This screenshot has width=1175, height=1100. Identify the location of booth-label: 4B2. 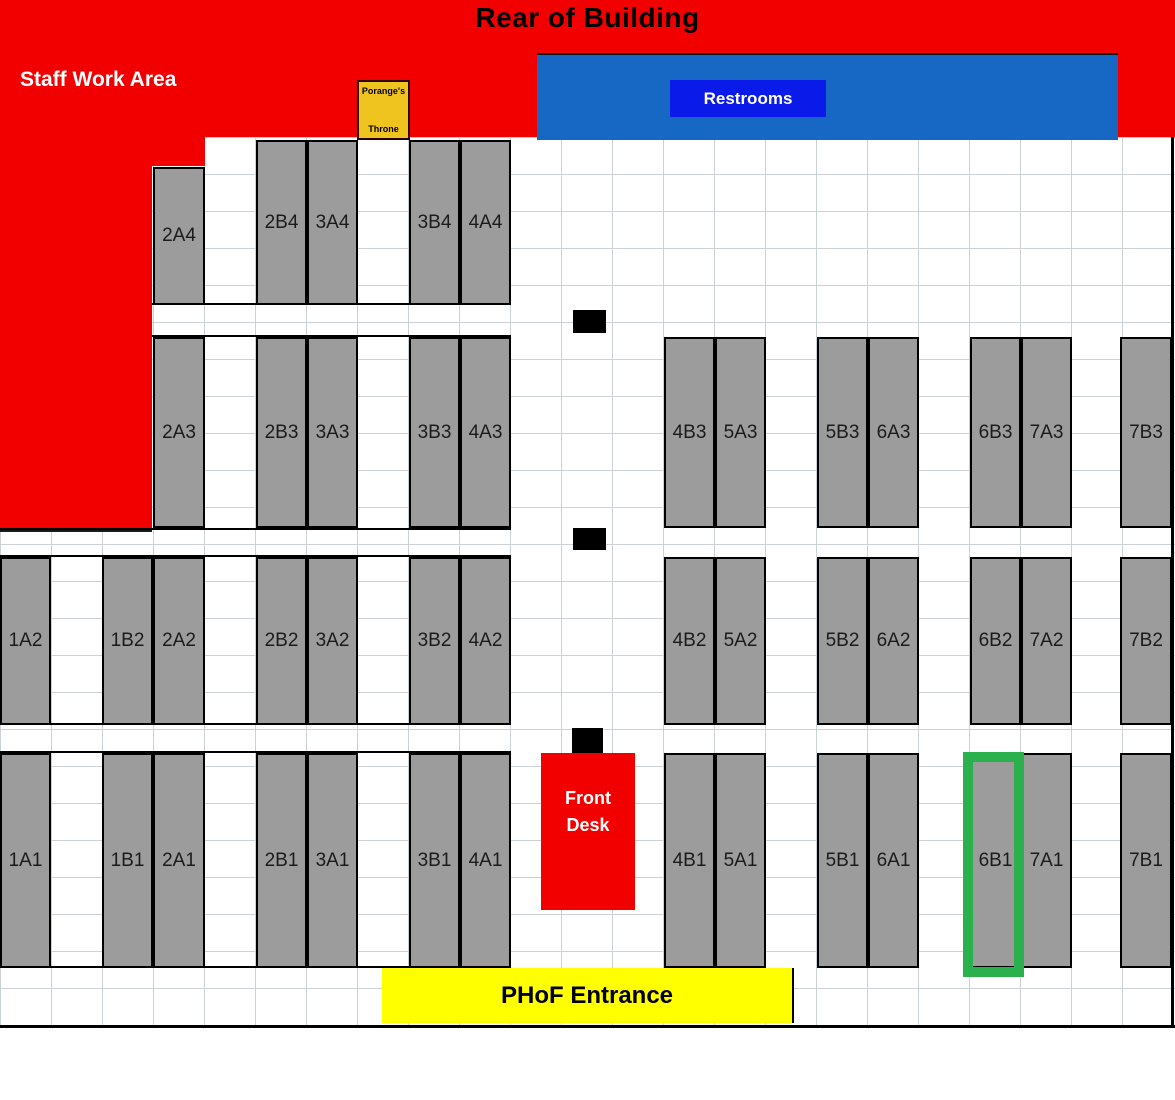
(689, 640).